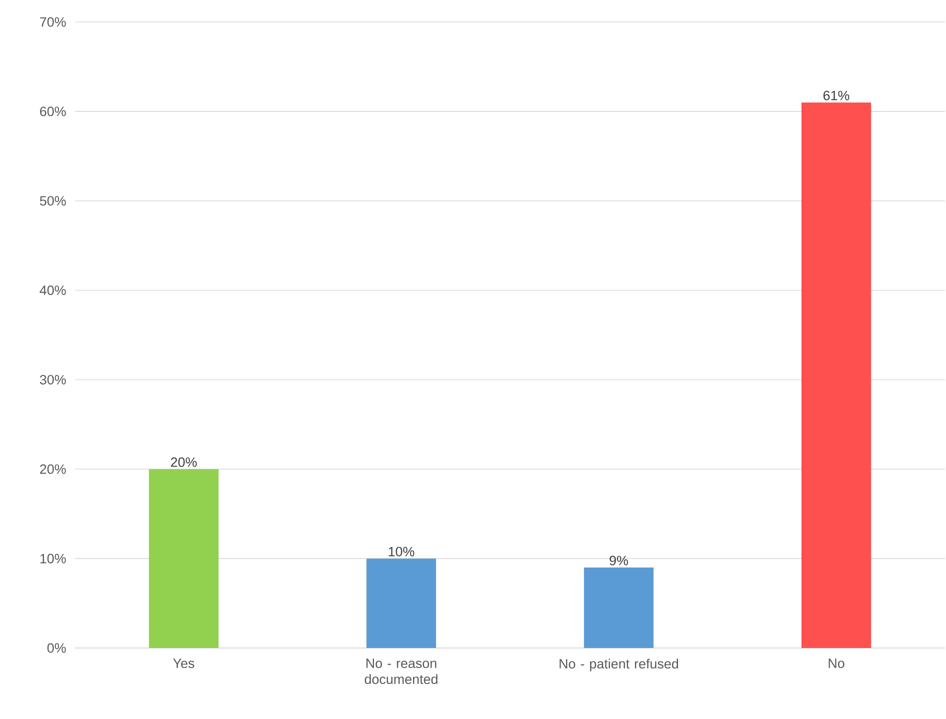  What do you see at coordinates (53, 291) in the screenshot?
I see `y-tick-label: 40%` at bounding box center [53, 291].